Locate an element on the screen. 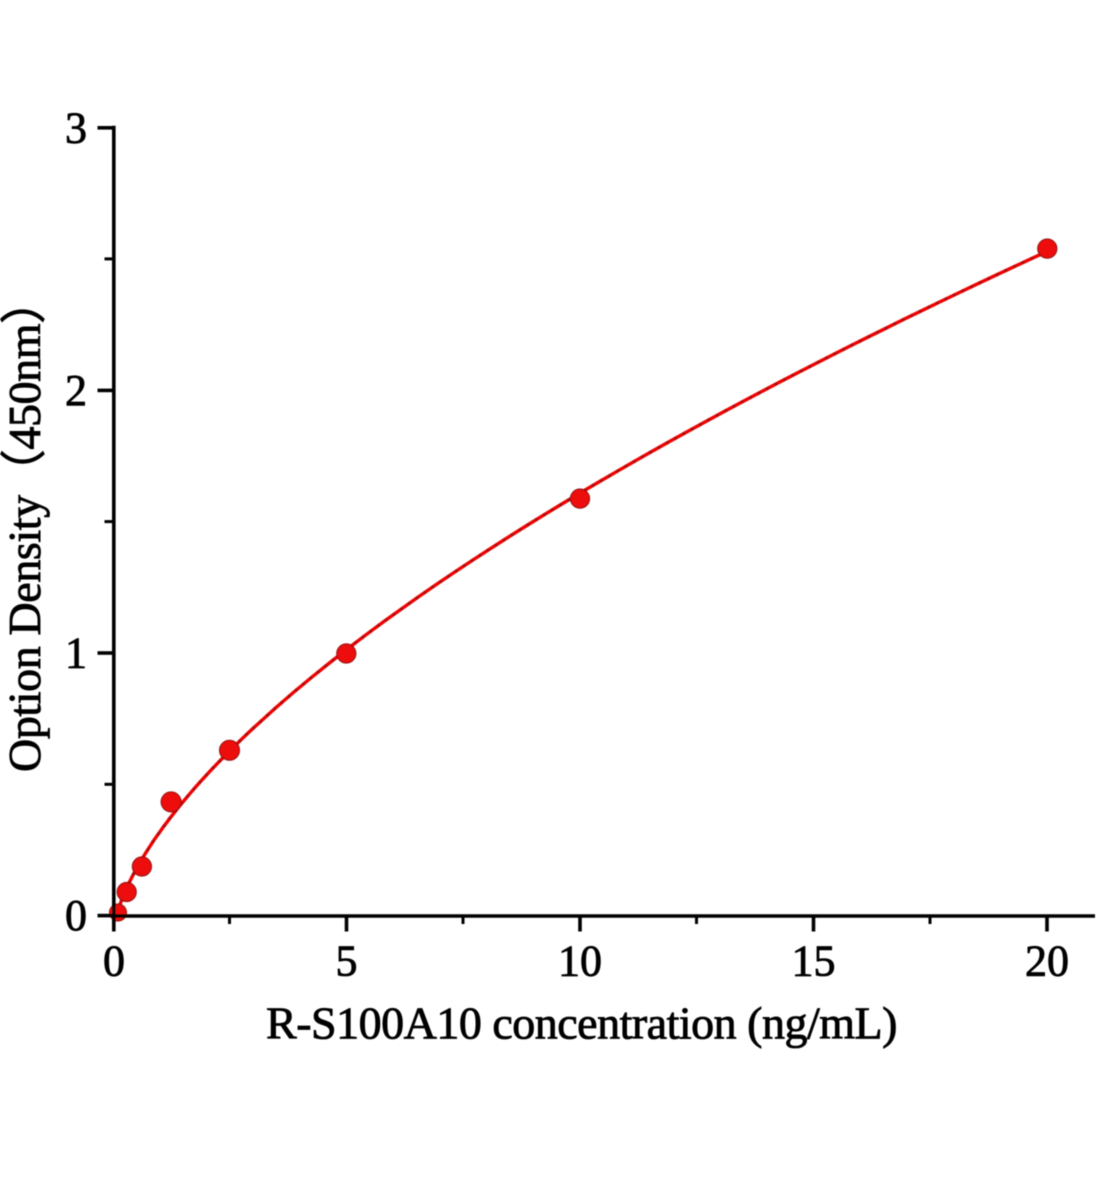  svg-text: 15 is located at coordinates (814, 961).